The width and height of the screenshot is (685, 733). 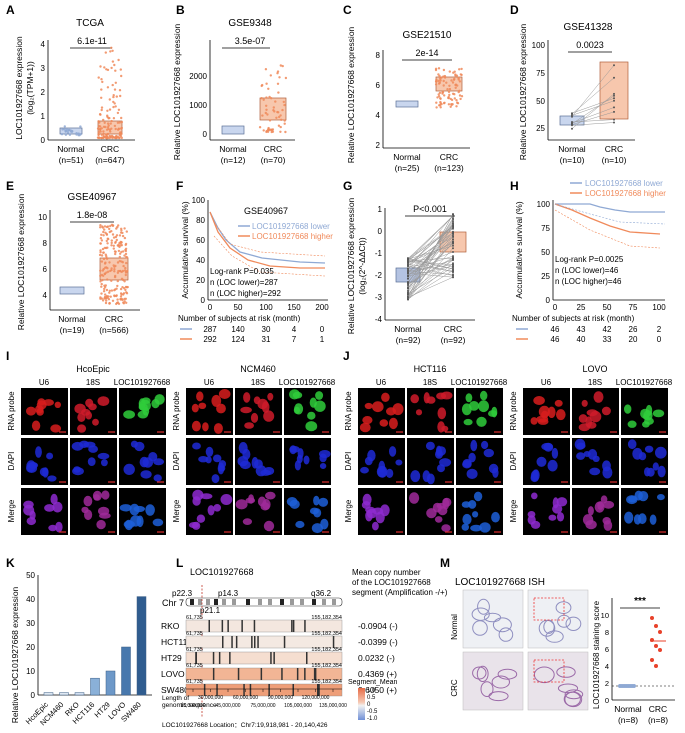 What do you see at coordinates (372, 712) in the screenshot?
I see `colorbar-tick: -0.5` at bounding box center [372, 712].